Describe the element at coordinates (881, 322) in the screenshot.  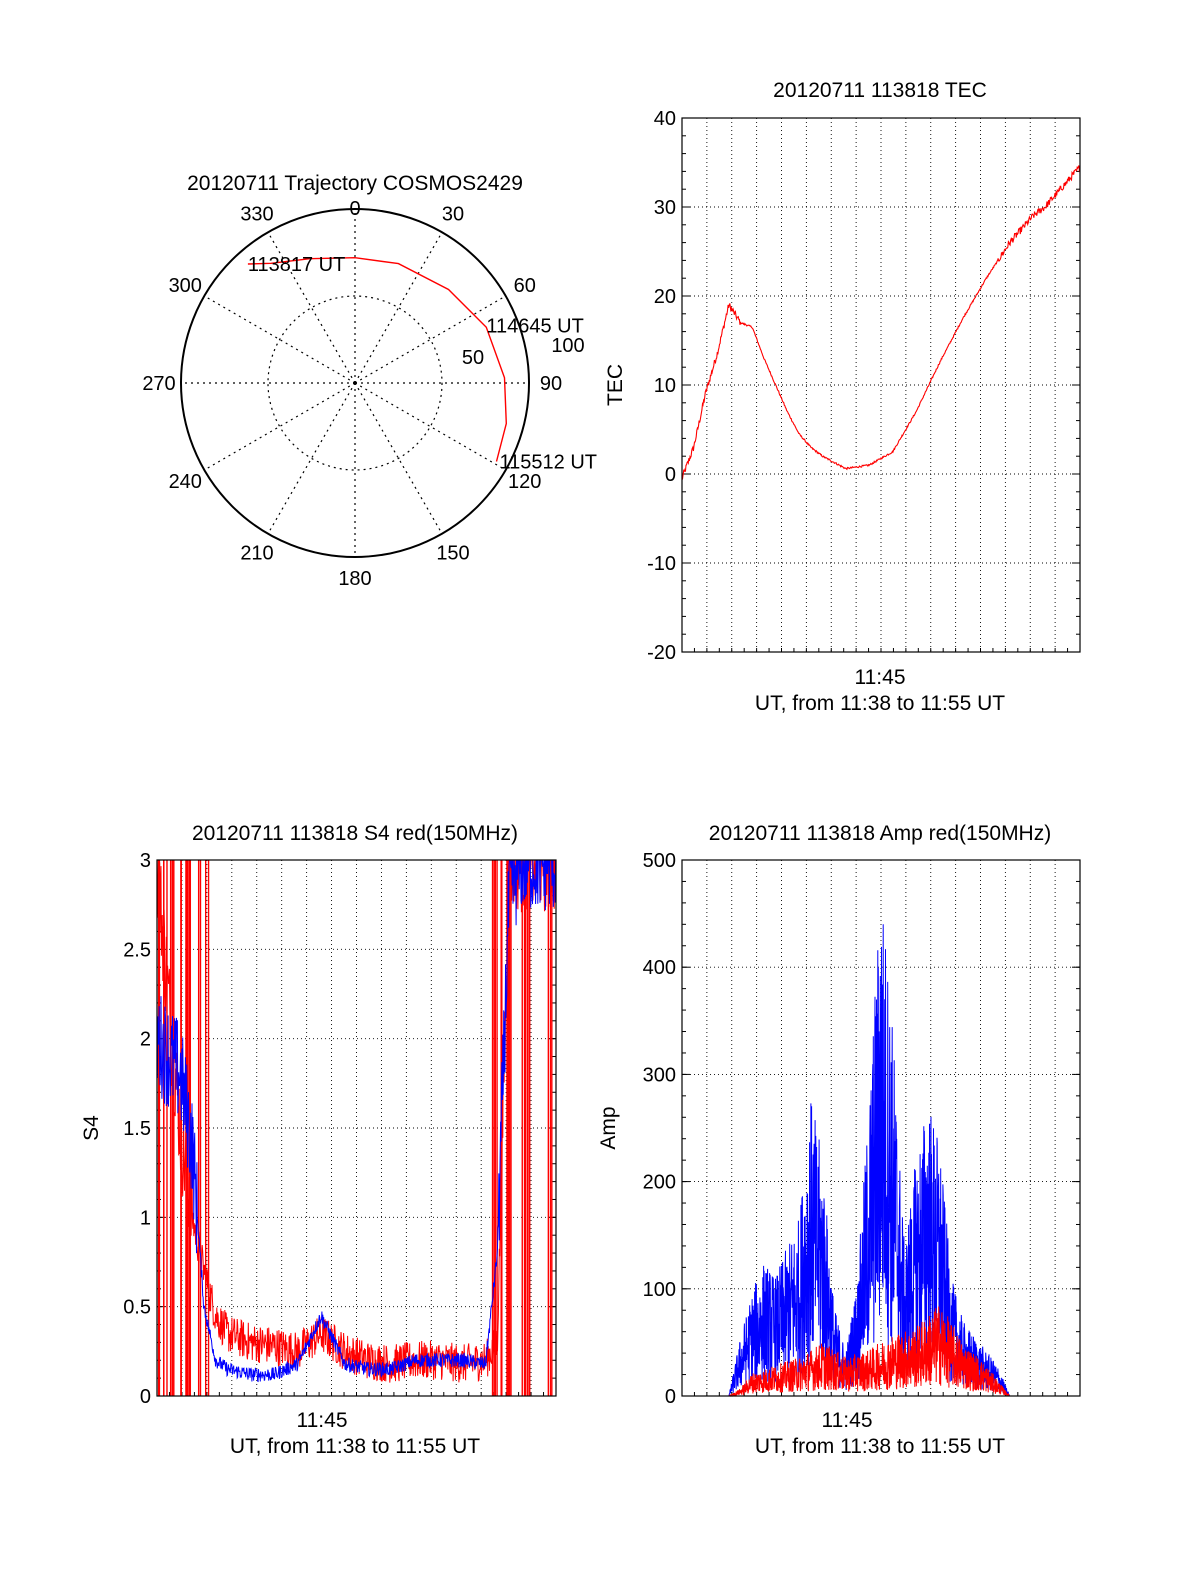
I see `tec-series-line` at that location.